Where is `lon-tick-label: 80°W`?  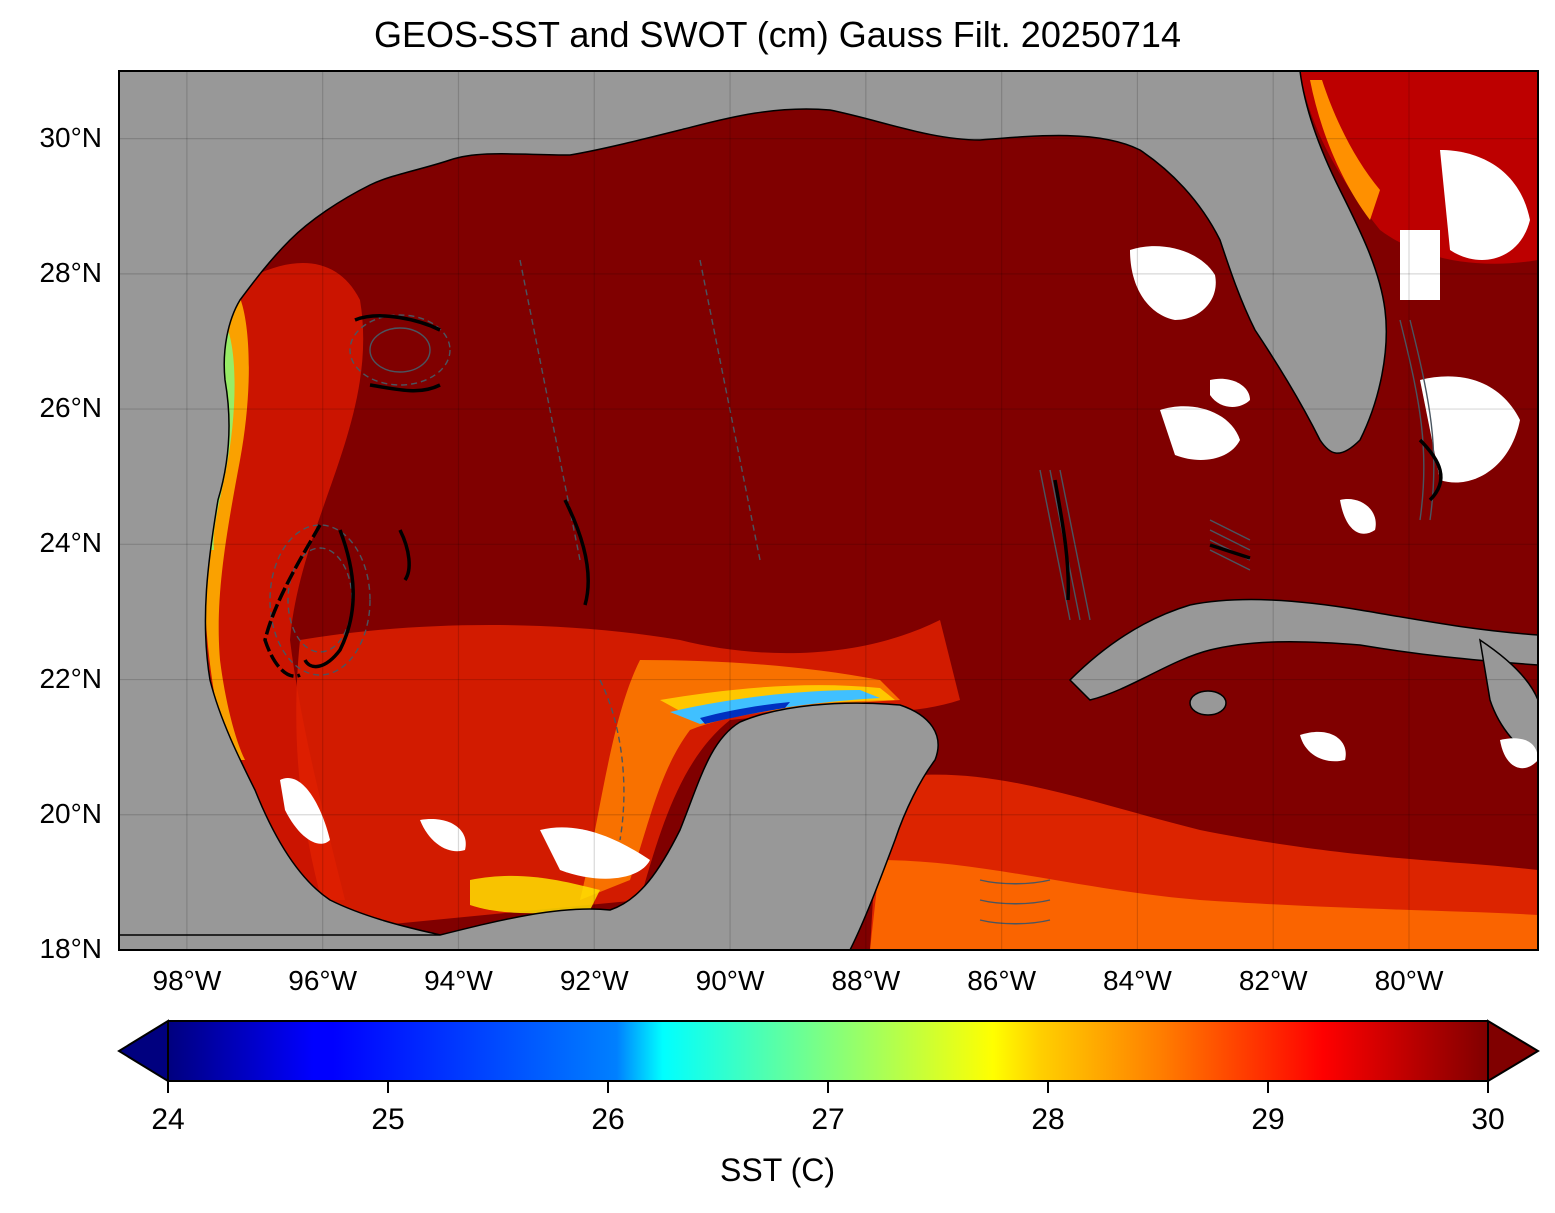
lon-tick-label: 80°W is located at coordinates (1409, 980).